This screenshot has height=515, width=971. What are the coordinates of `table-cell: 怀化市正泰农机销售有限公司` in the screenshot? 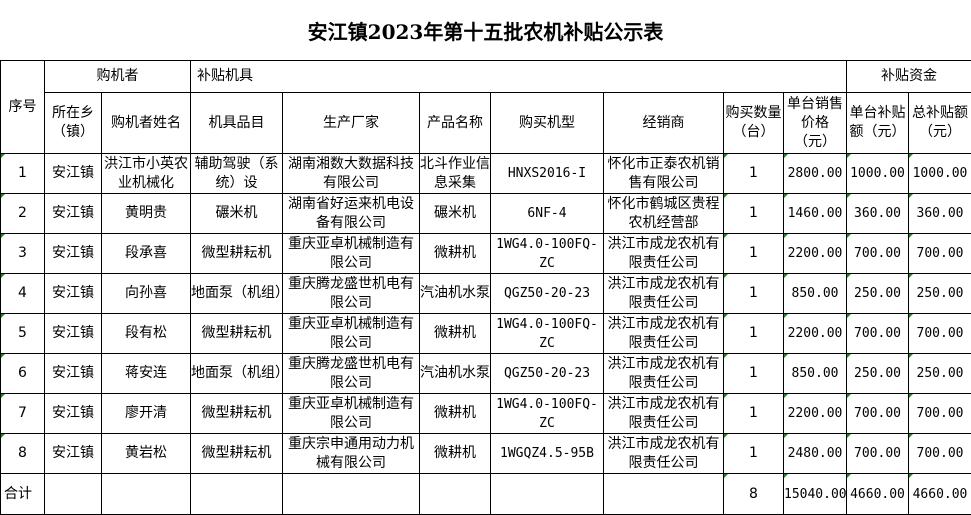 It's located at (664, 174).